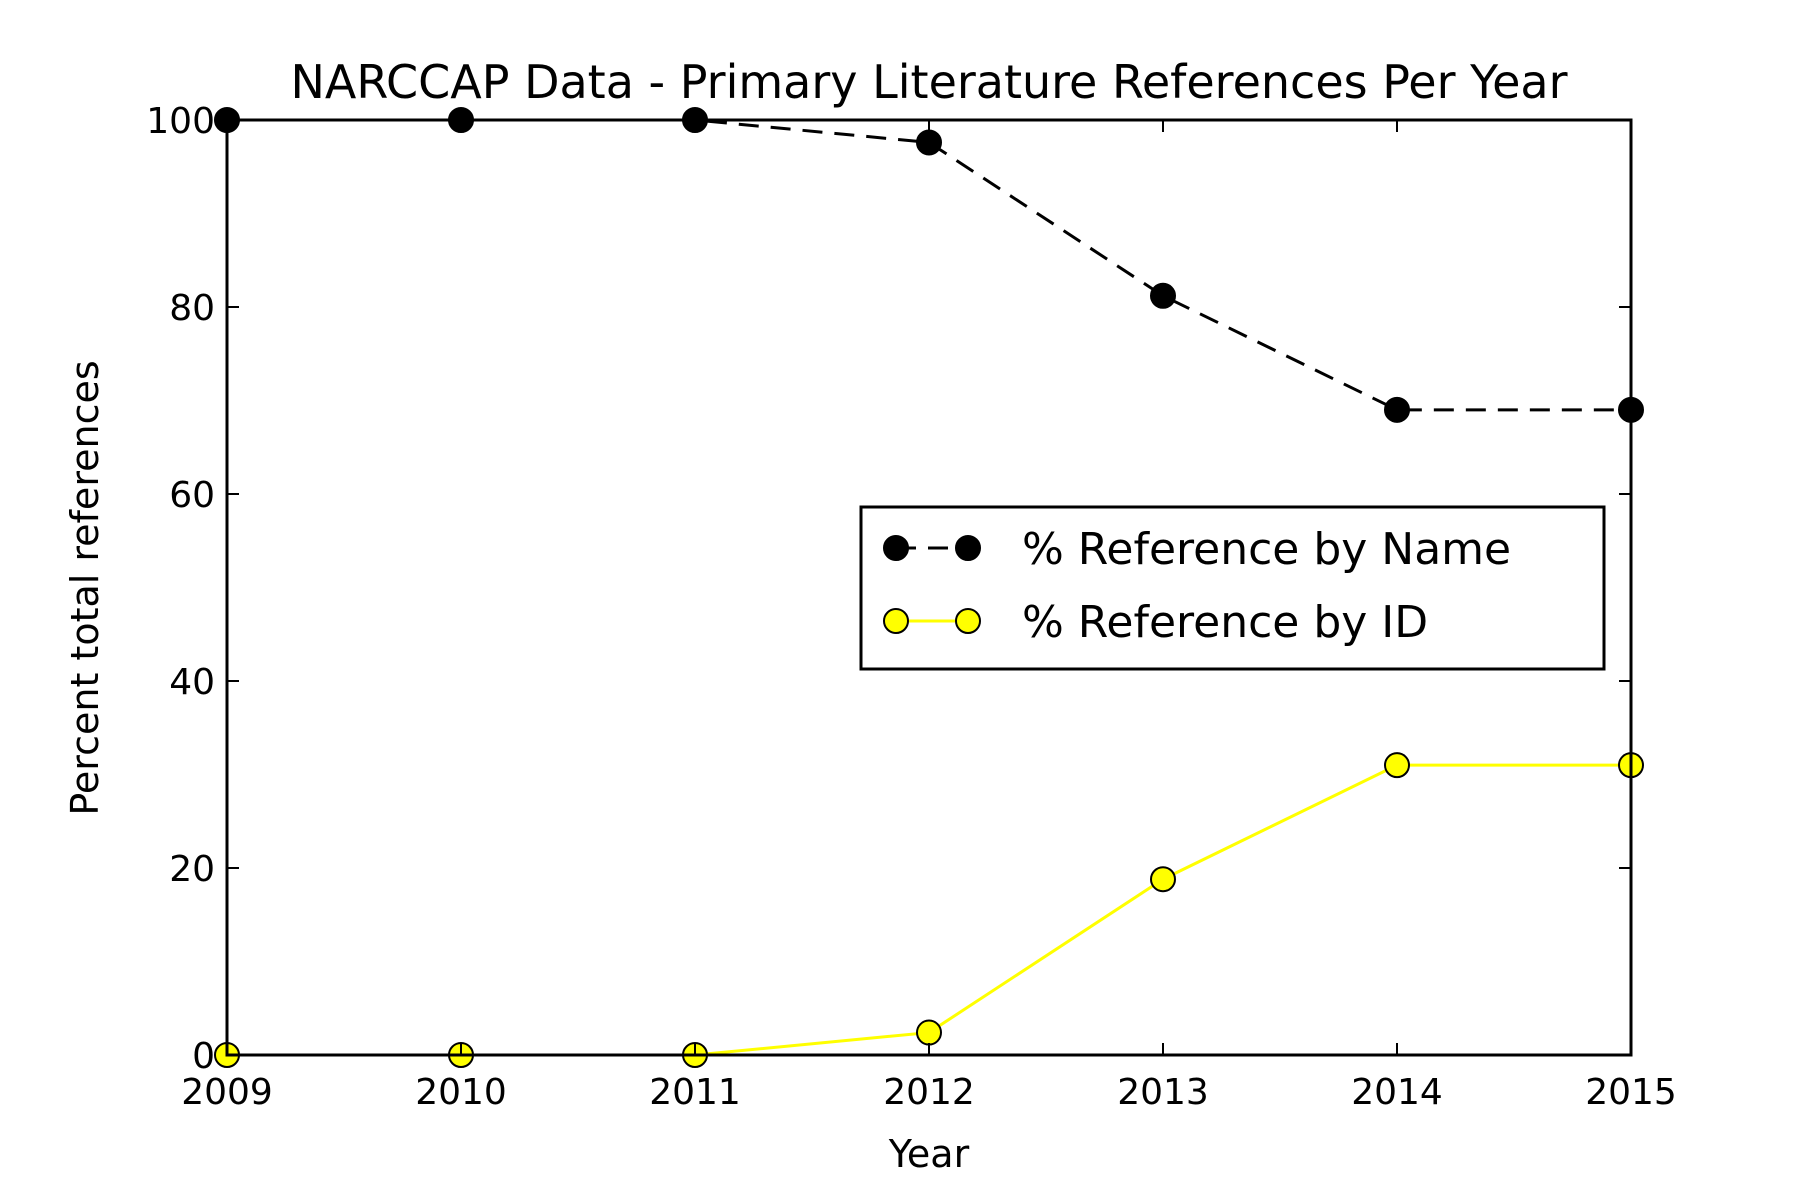  What do you see at coordinates (1631, 1092) in the screenshot?
I see `x-tick-label-2015: 2015` at bounding box center [1631, 1092].